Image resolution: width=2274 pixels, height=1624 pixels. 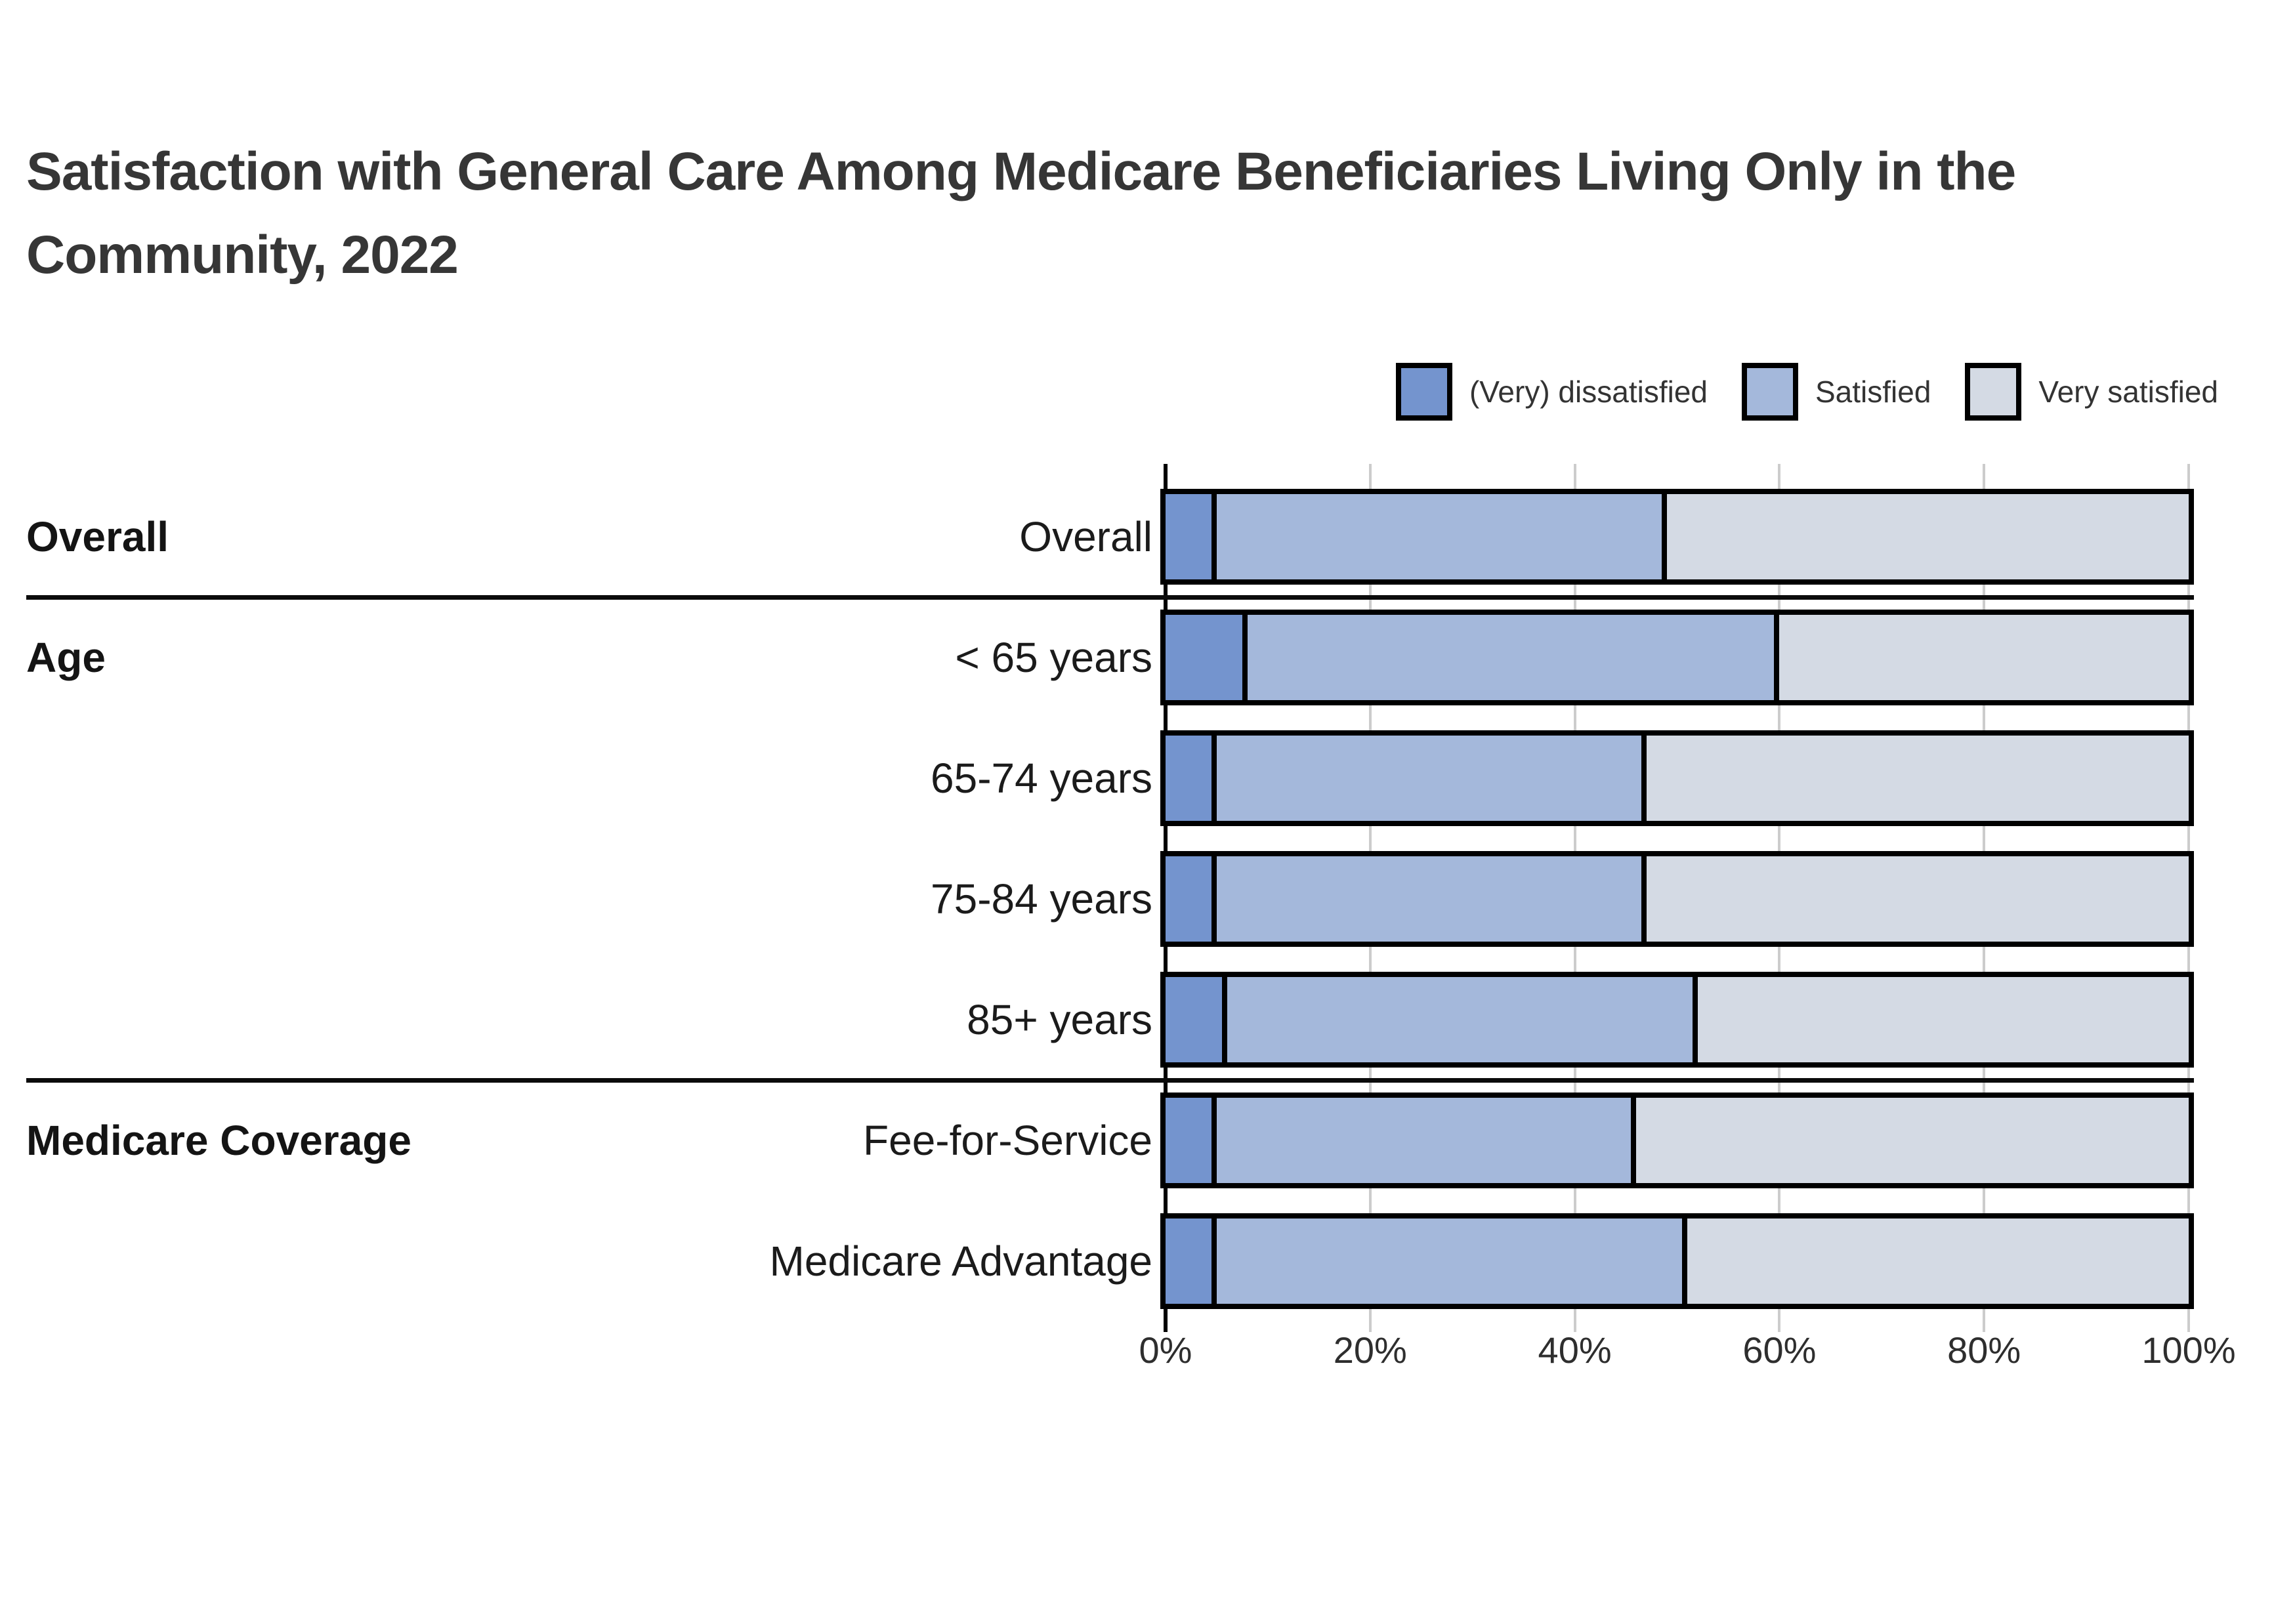 What do you see at coordinates (1165, 1350) in the screenshot?
I see `x-tick-label-0: 0%` at bounding box center [1165, 1350].